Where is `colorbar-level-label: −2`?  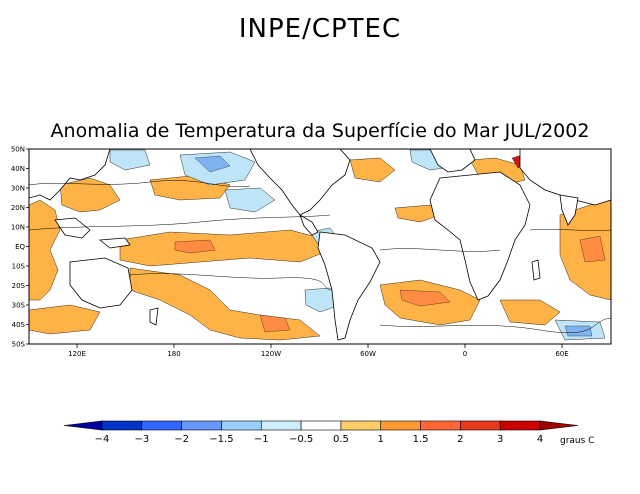
colorbar-level-label: −2 is located at coordinates (181, 439).